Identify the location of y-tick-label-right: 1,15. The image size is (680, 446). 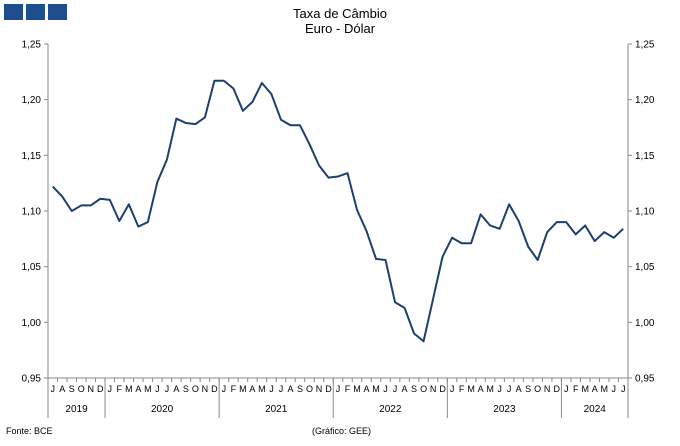
(645, 156).